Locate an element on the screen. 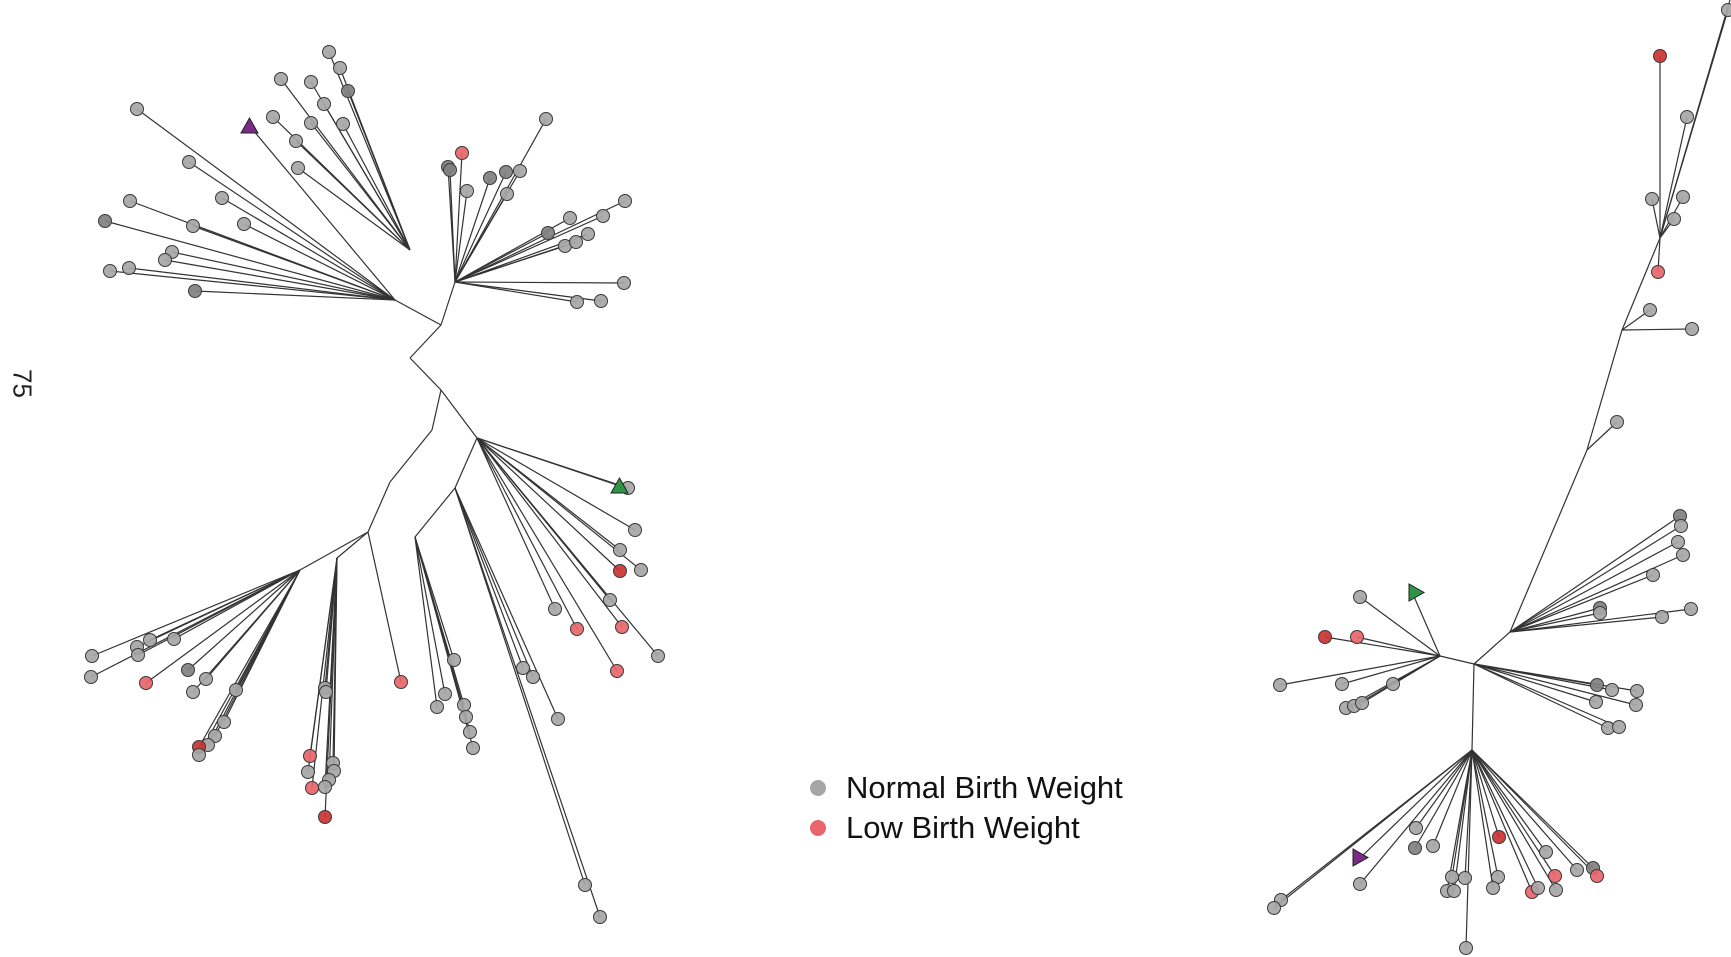 The image size is (1731, 957). legend-label-low: Low Birth Weight is located at coordinates (963, 827).